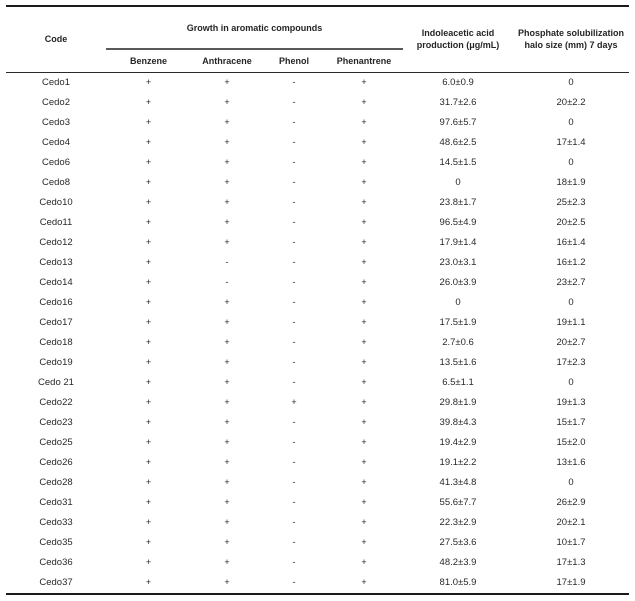 This screenshot has width=635, height=601. I want to click on phenol-growth-cell: +, so click(294, 402).